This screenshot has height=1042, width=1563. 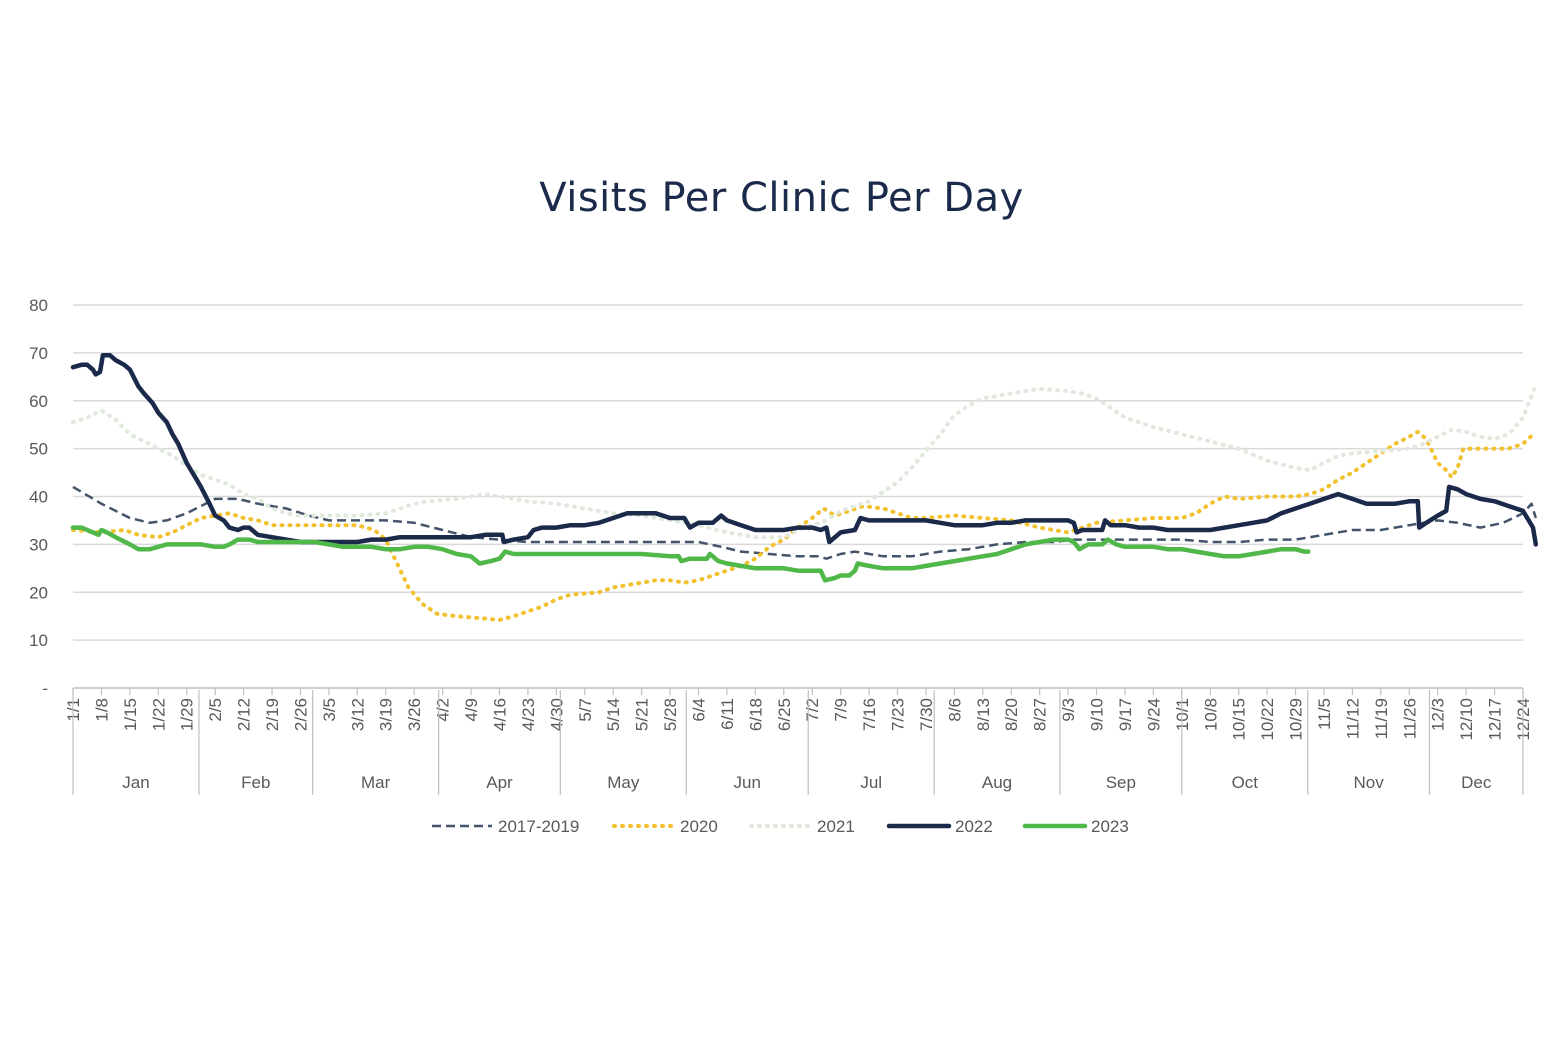 What do you see at coordinates (755, 714) in the screenshot?
I see `x-tick-label: 6/18` at bounding box center [755, 714].